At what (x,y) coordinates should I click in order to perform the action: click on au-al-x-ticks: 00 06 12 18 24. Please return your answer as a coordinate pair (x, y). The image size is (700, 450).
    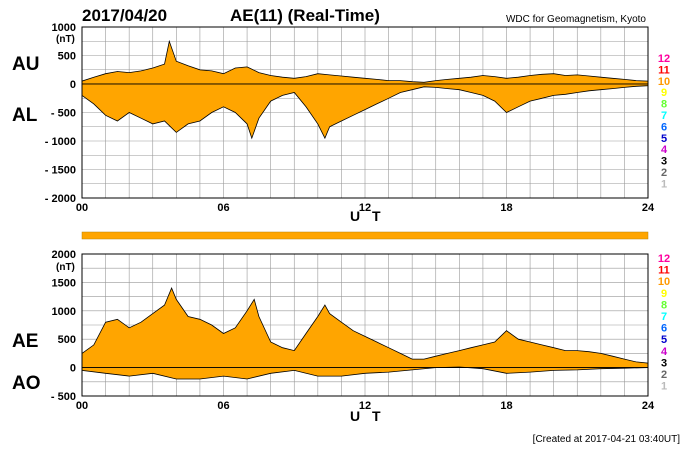
    Looking at the image, I should click on (365, 208).